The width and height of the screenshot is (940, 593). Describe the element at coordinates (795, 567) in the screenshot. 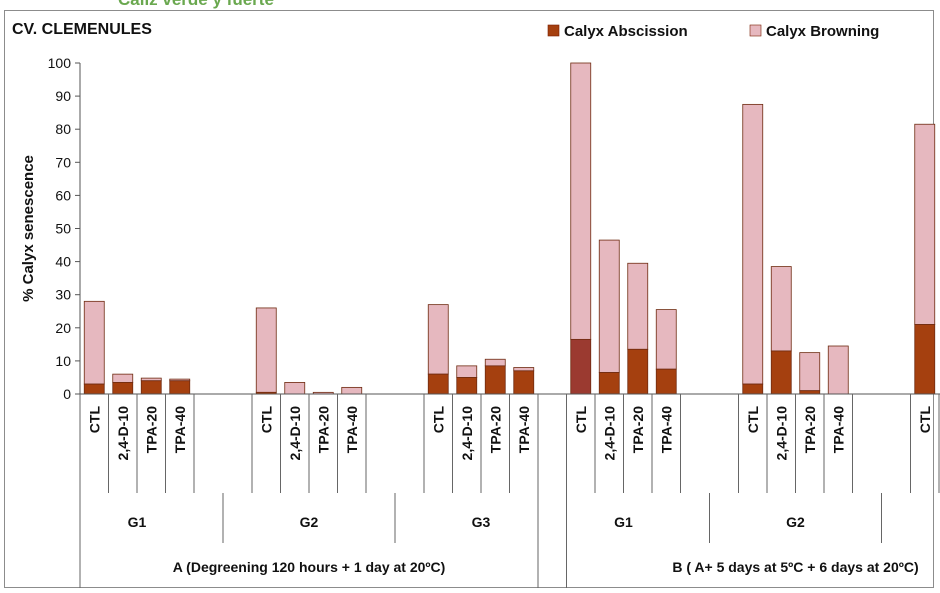

I see `panel-label: B ( A+ 5 days at 5ºC + 6 days at 20ºC)` at that location.